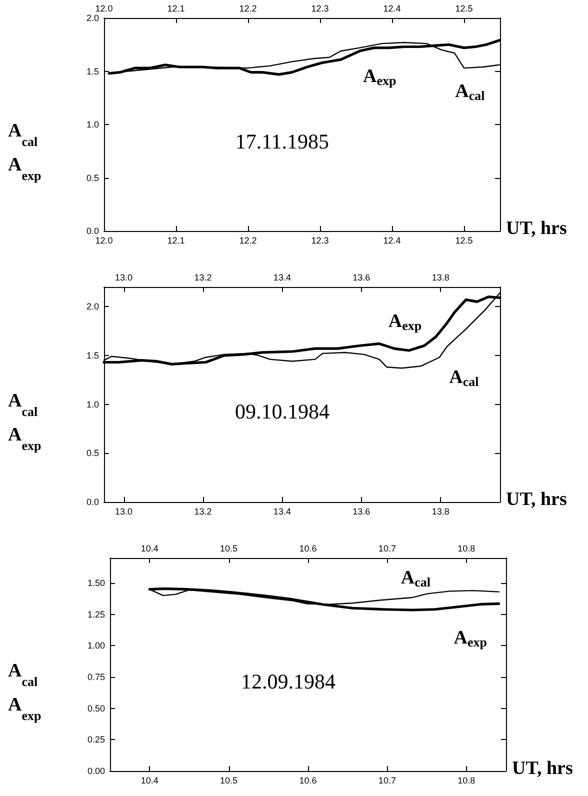 Image resolution: width=588 pixels, height=796 pixels. I want to click on x2-tick-label: 10.5, so click(229, 549).